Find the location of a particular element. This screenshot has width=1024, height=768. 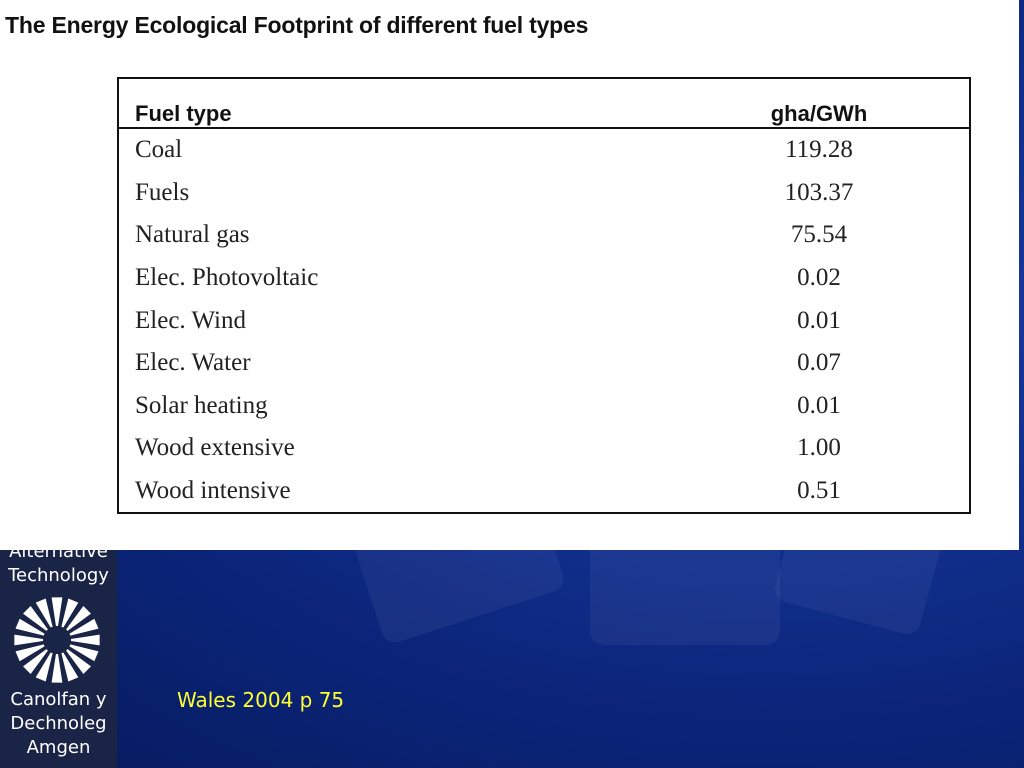

table-row: Elec. Wind 0.01 is located at coordinates (544, 320).